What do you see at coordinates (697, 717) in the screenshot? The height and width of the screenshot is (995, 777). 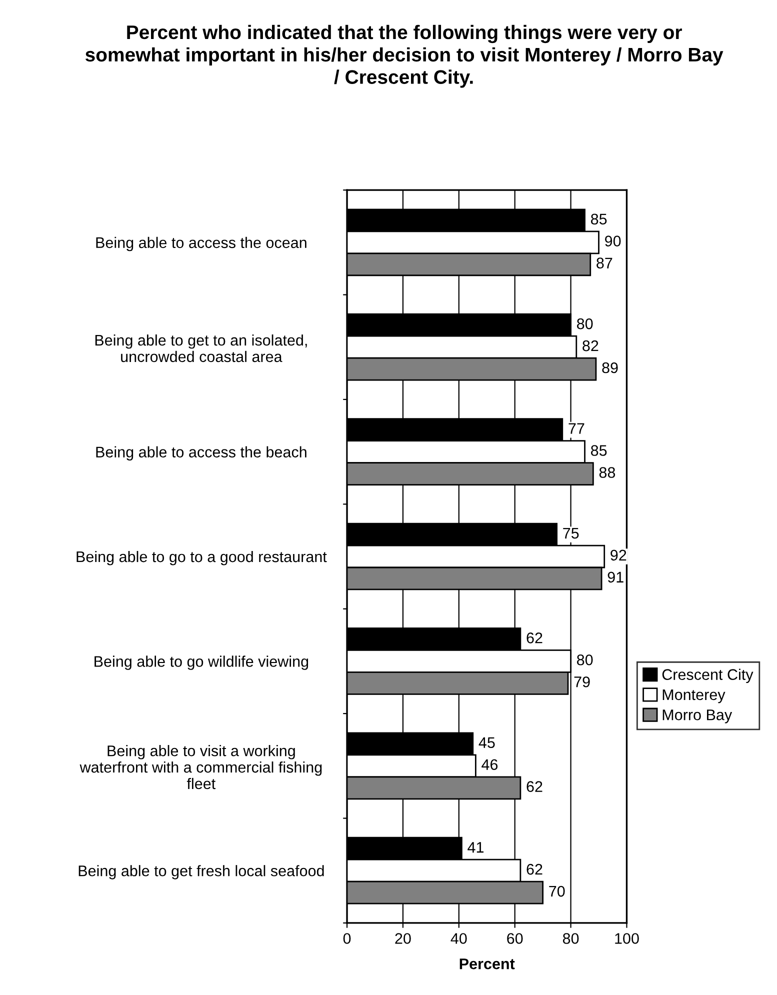 I see `legend-label: Morro Bay` at bounding box center [697, 717].